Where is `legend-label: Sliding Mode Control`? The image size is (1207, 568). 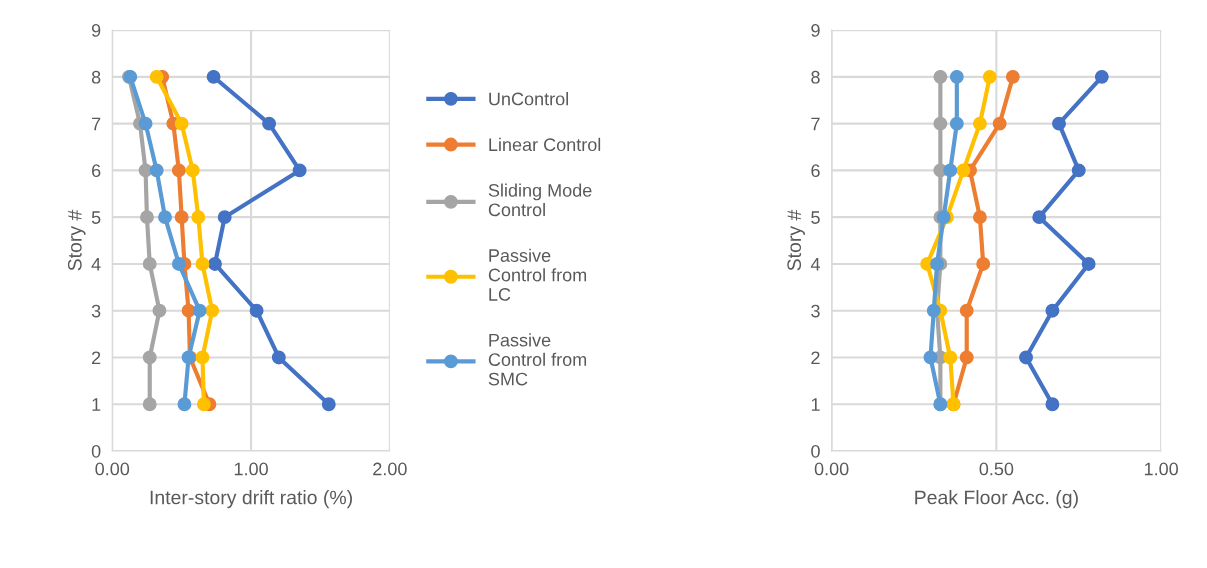
legend-label: Sliding Mode Control is located at coordinates (540, 200).